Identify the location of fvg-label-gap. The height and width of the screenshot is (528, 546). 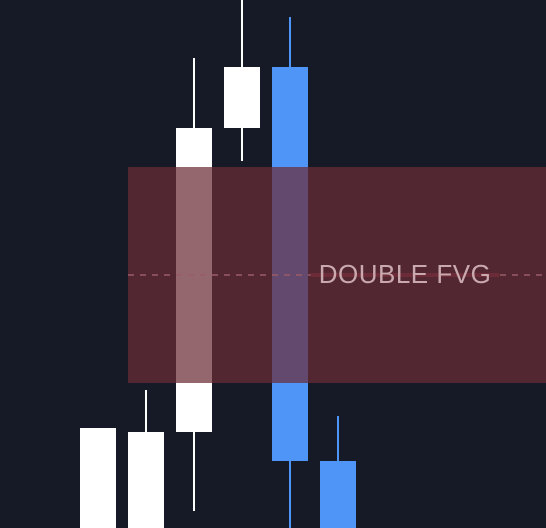
(405, 275).